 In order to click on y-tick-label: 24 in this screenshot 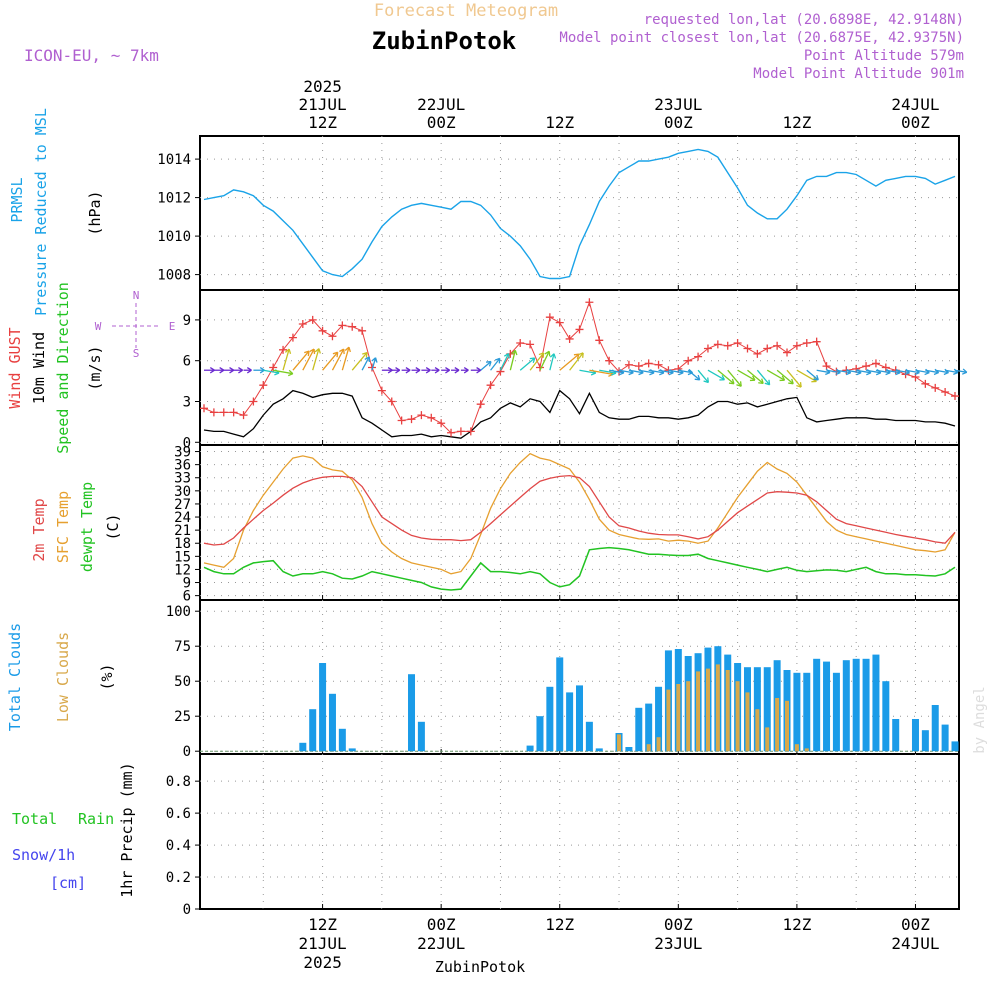, I will do `click(182, 518)`.